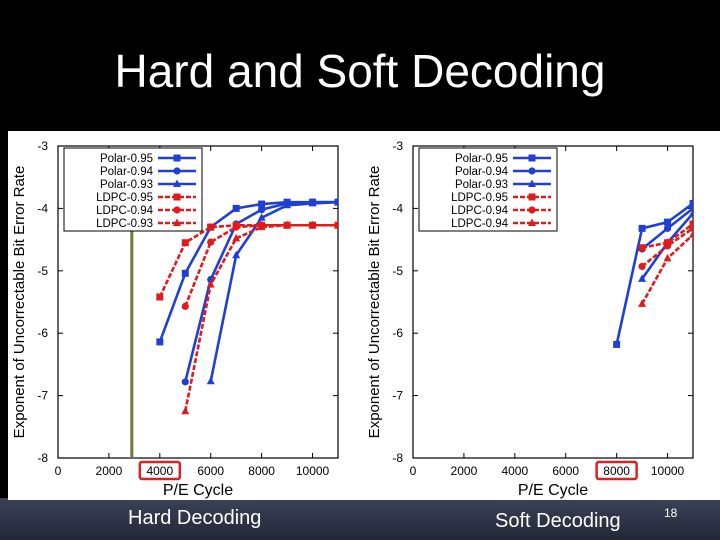 Image resolution: width=720 pixels, height=540 pixels. Describe the element at coordinates (42, 146) in the screenshot. I see `hard-ytick-label: -3` at that location.